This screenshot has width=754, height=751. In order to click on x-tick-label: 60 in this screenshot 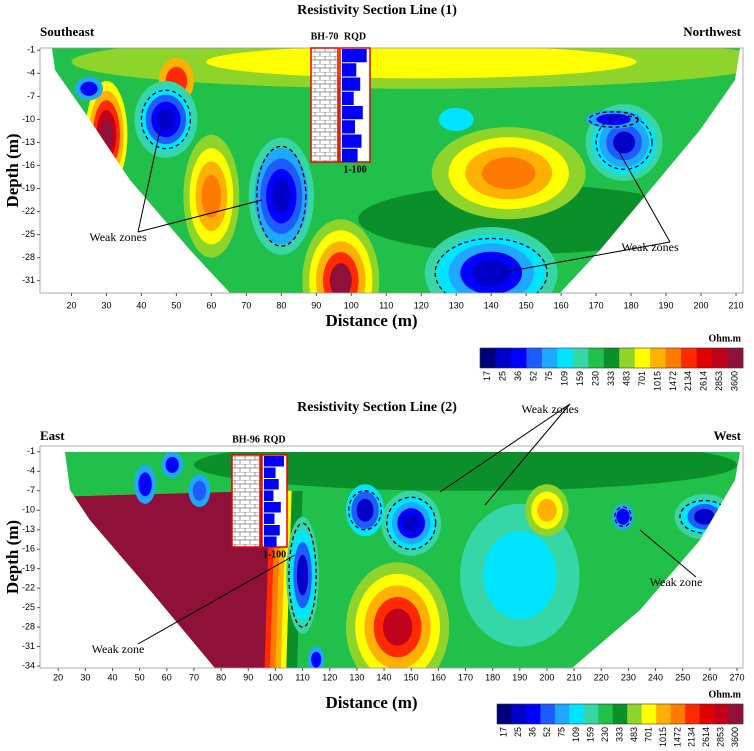, I will do `click(167, 677)`.